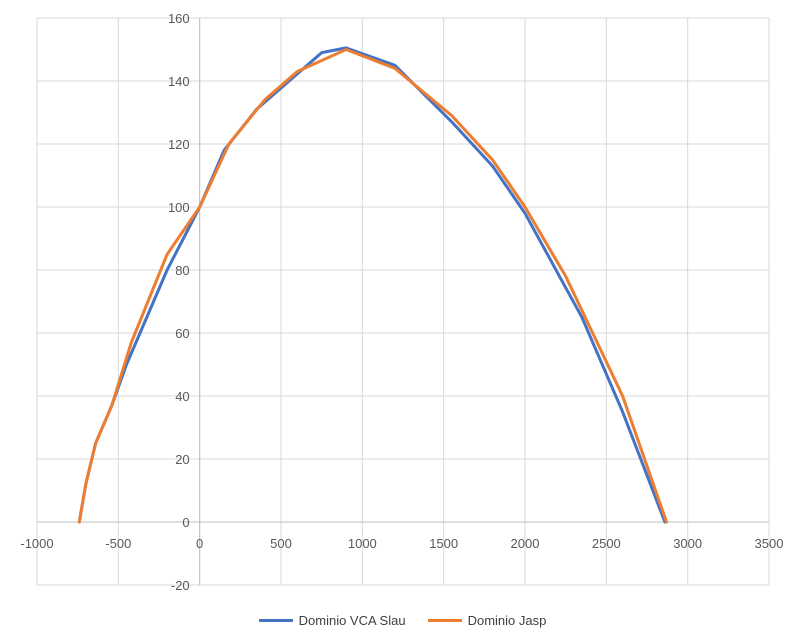 This screenshot has height=644, width=805. What do you see at coordinates (118, 543) in the screenshot?
I see `x-tick-label-1: -500` at bounding box center [118, 543].